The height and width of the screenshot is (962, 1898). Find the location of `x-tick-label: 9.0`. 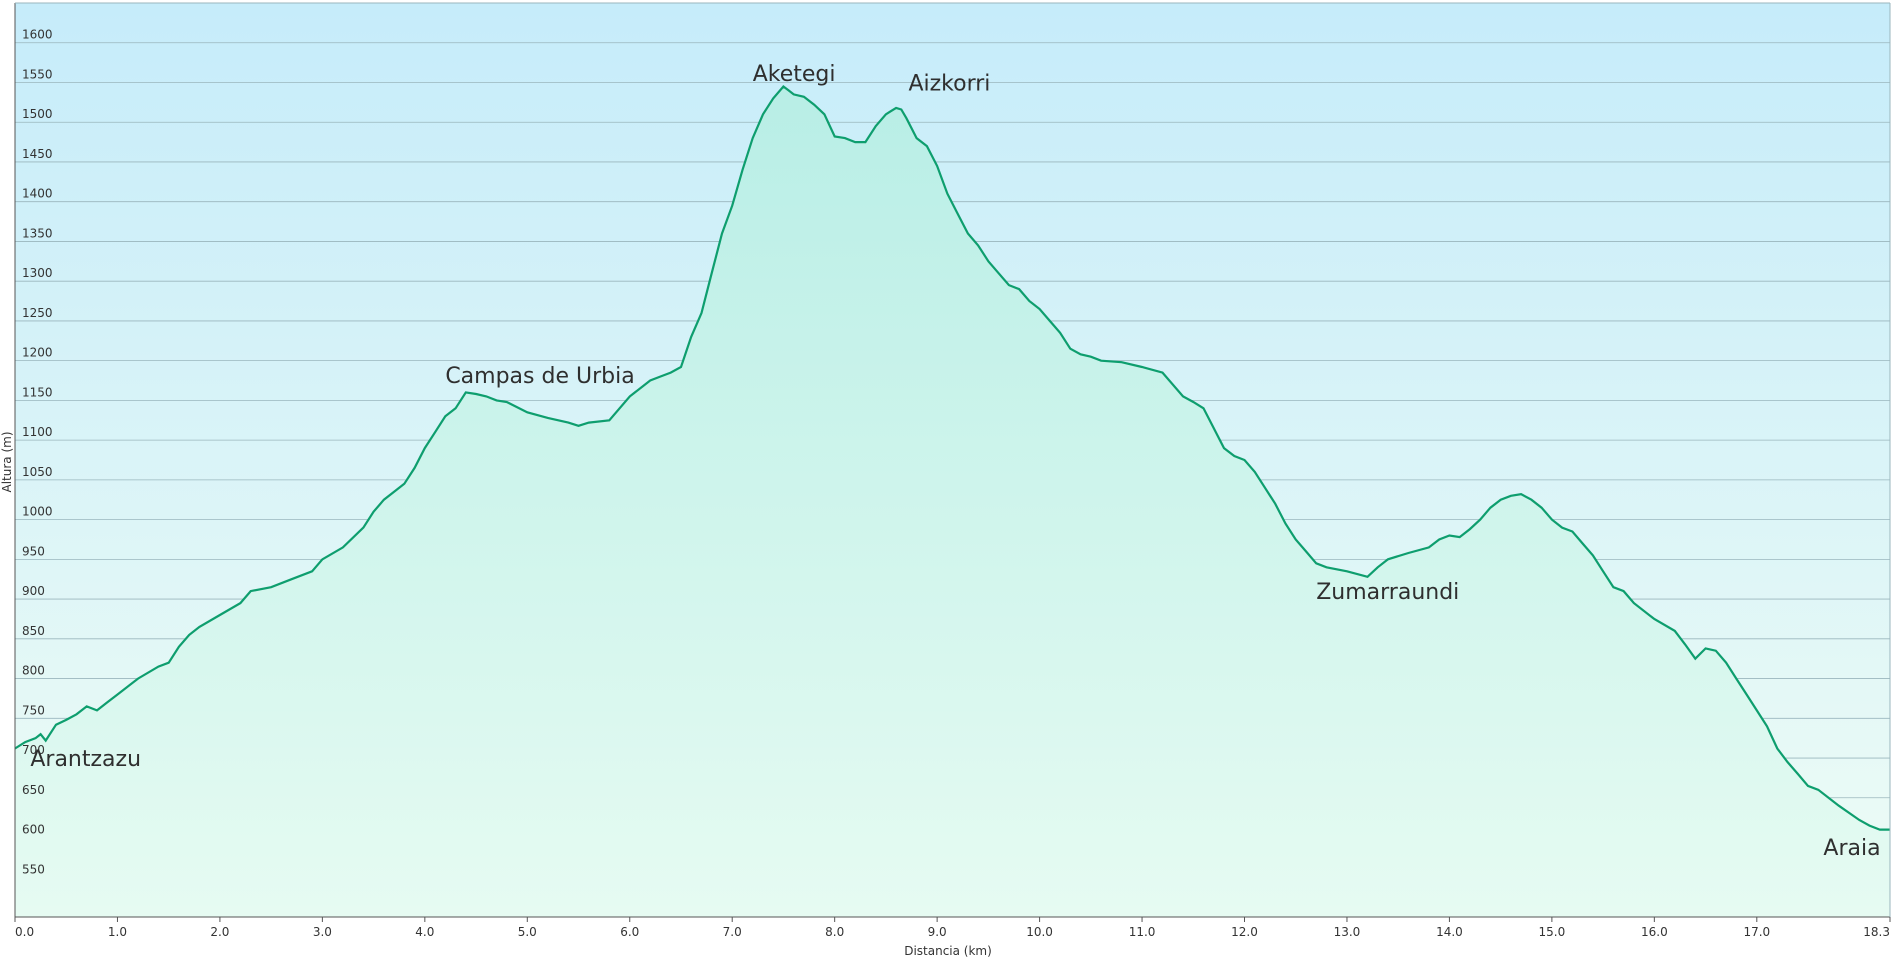

x-tick-label: 9.0 is located at coordinates (937, 932).